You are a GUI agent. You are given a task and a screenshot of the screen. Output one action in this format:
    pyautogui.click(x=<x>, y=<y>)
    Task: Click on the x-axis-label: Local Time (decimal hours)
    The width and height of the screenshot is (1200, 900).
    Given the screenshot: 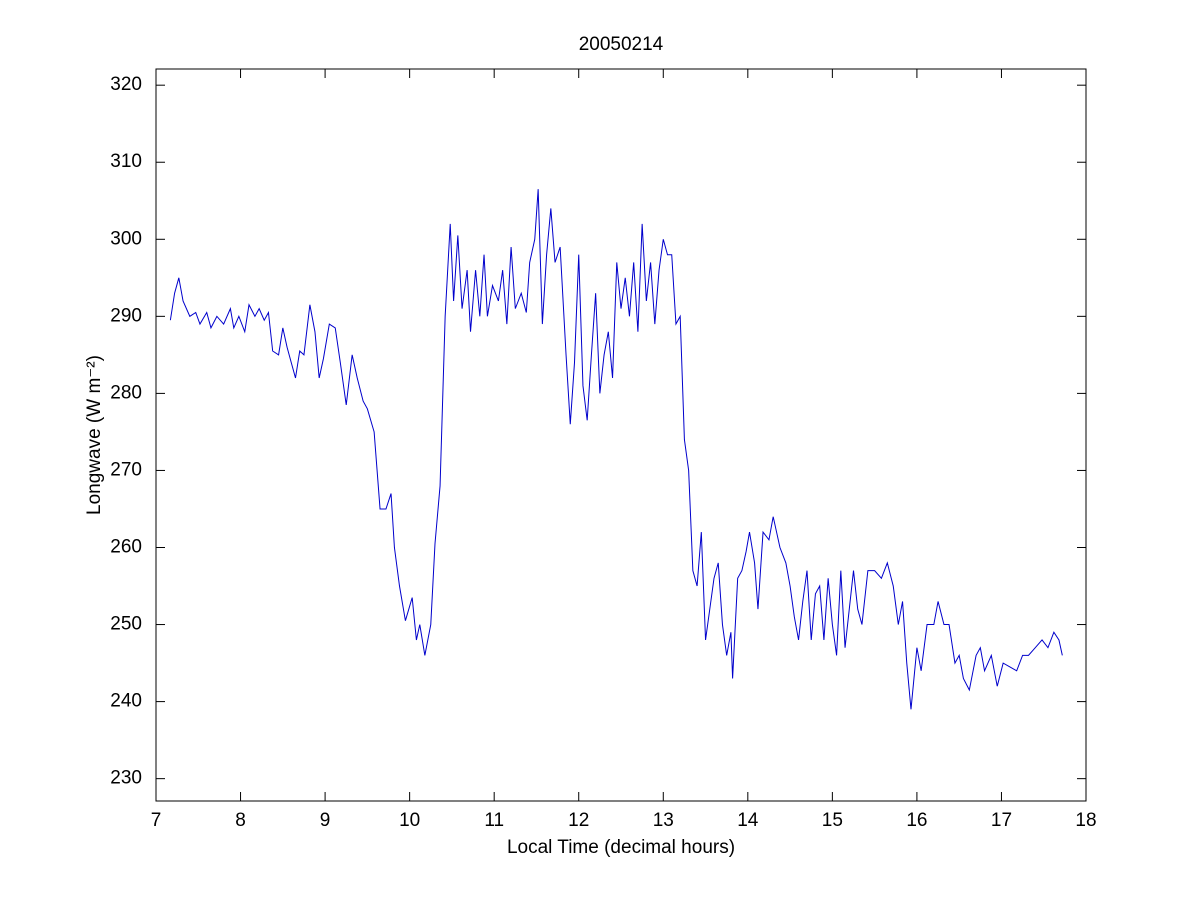 What is the action you would take?
    pyautogui.click(x=621, y=847)
    